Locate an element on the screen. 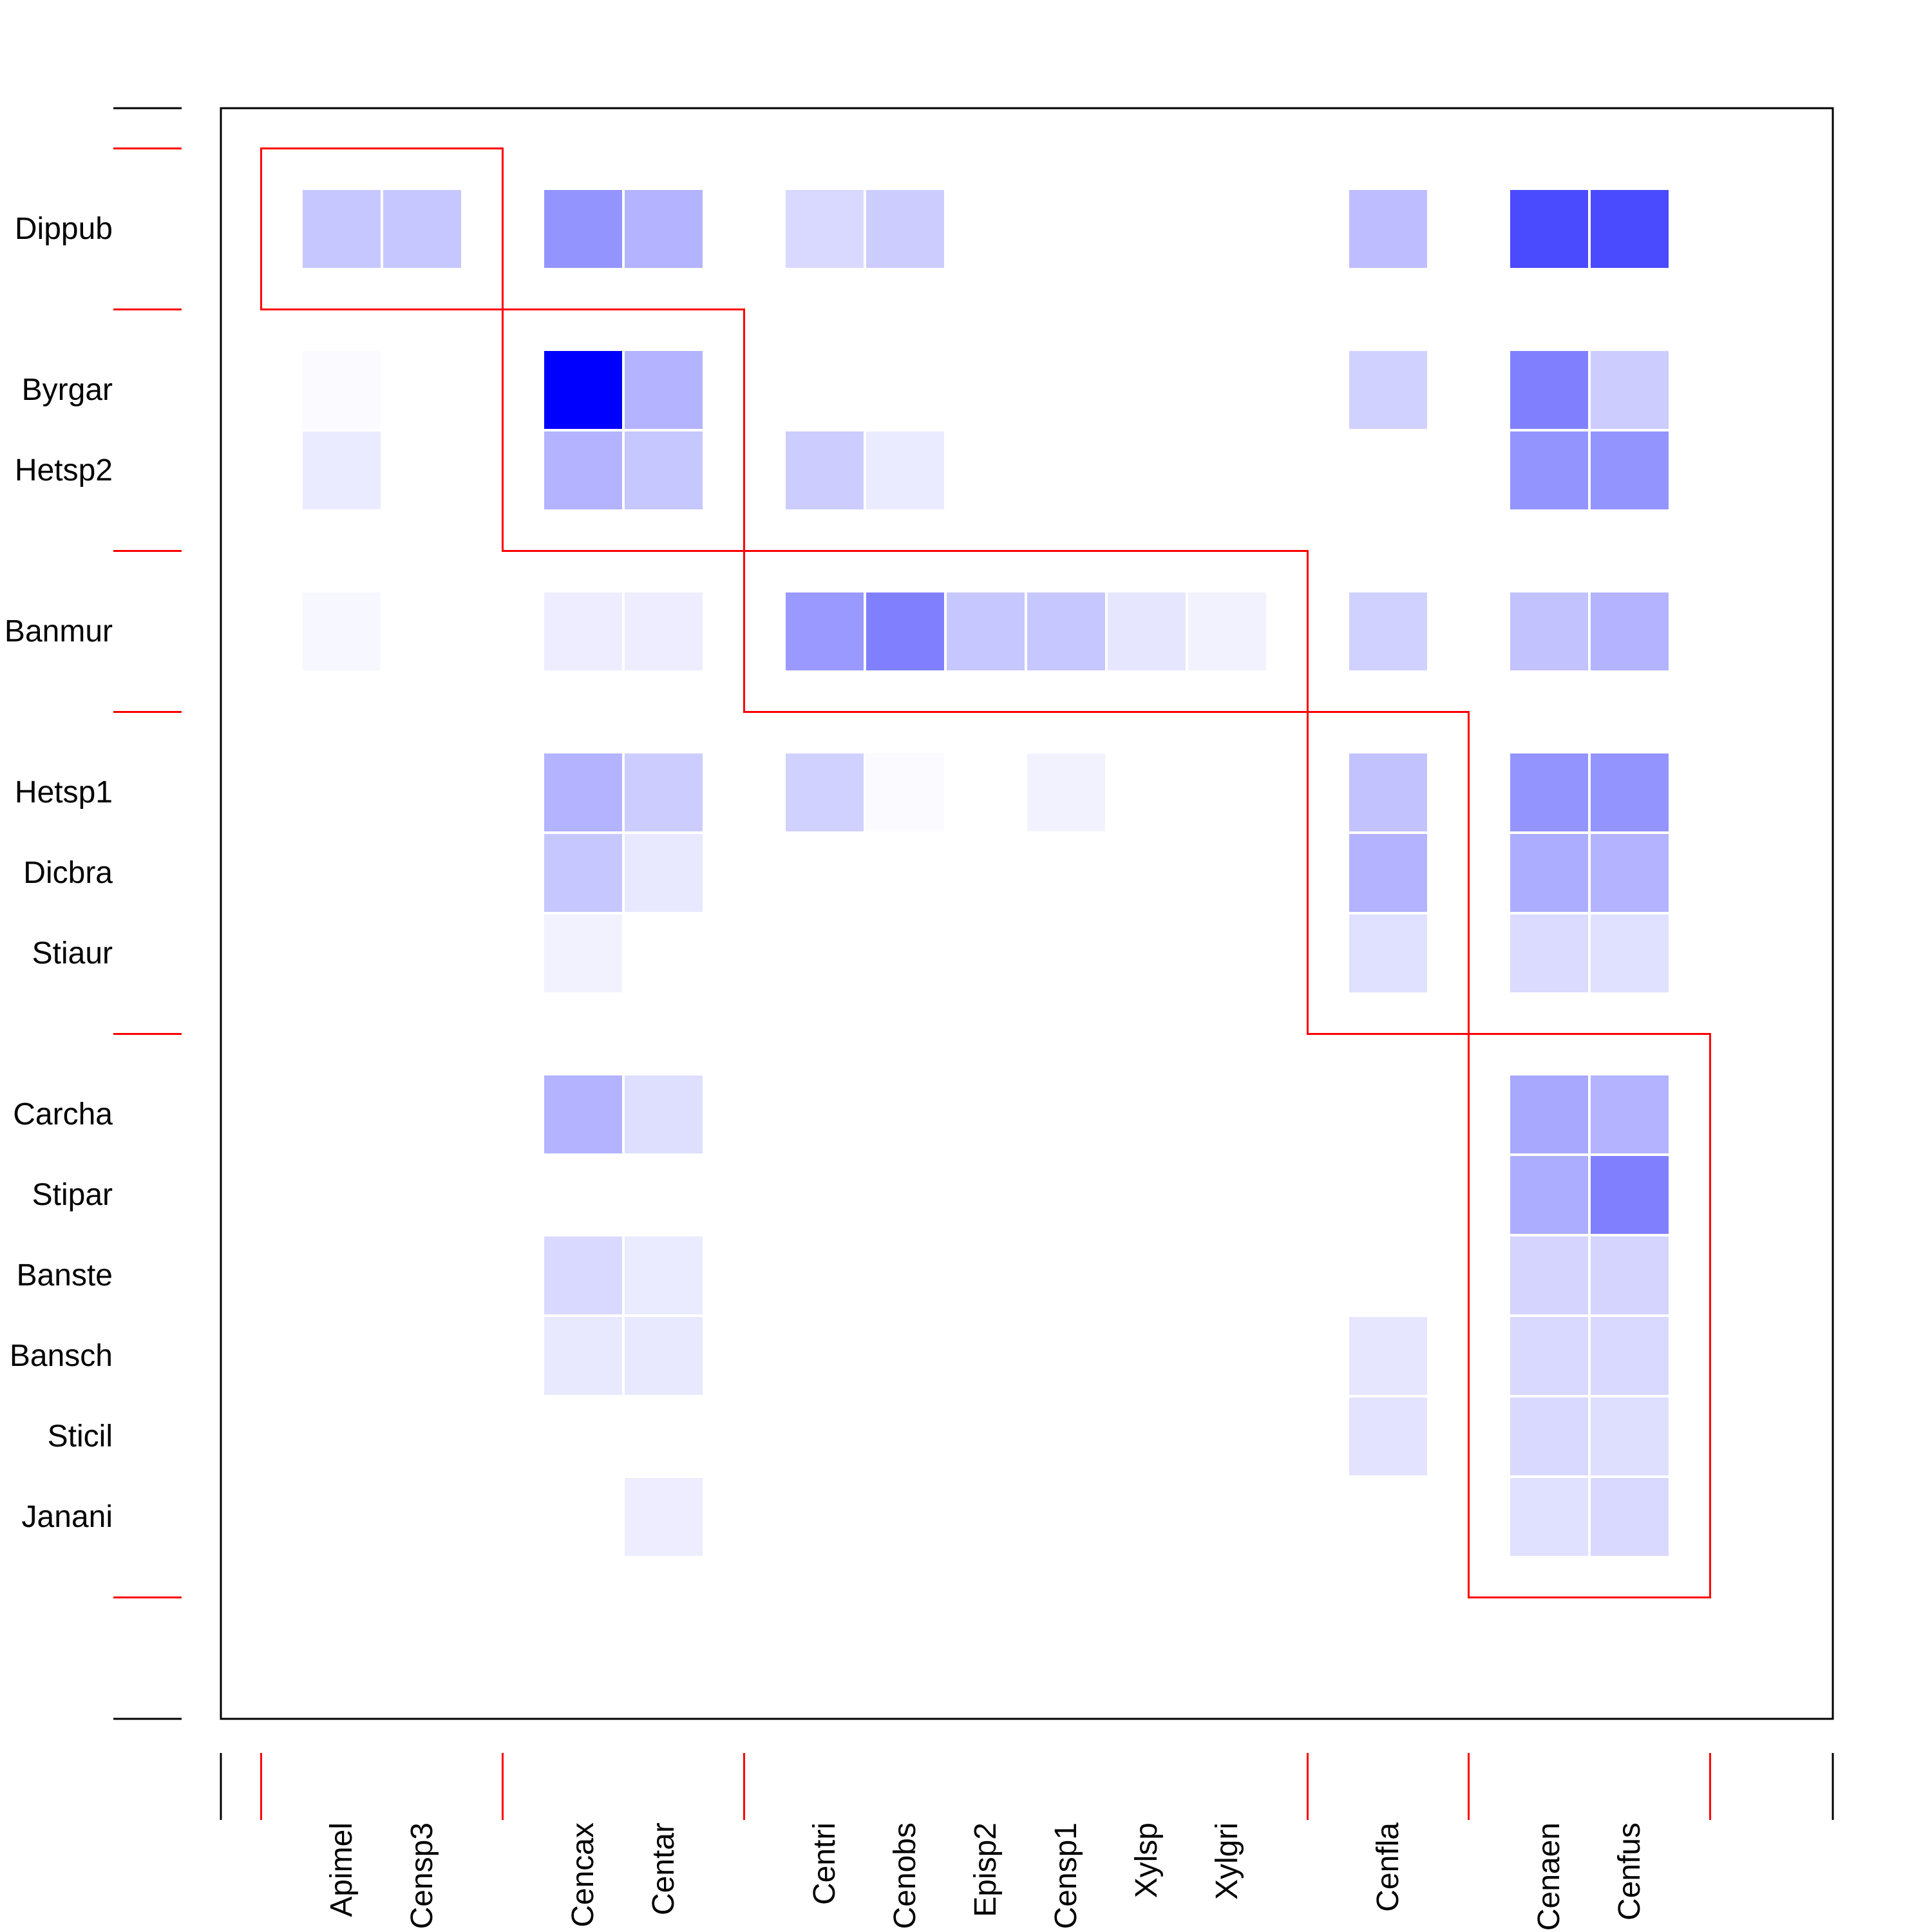 The height and width of the screenshot is (1932, 1932). column-label: Centar is located at coordinates (664, 1869).